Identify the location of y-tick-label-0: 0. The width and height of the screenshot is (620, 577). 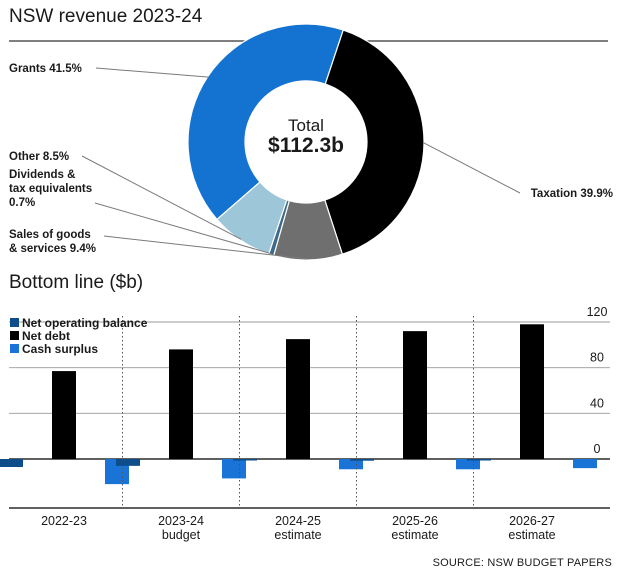
(597, 449).